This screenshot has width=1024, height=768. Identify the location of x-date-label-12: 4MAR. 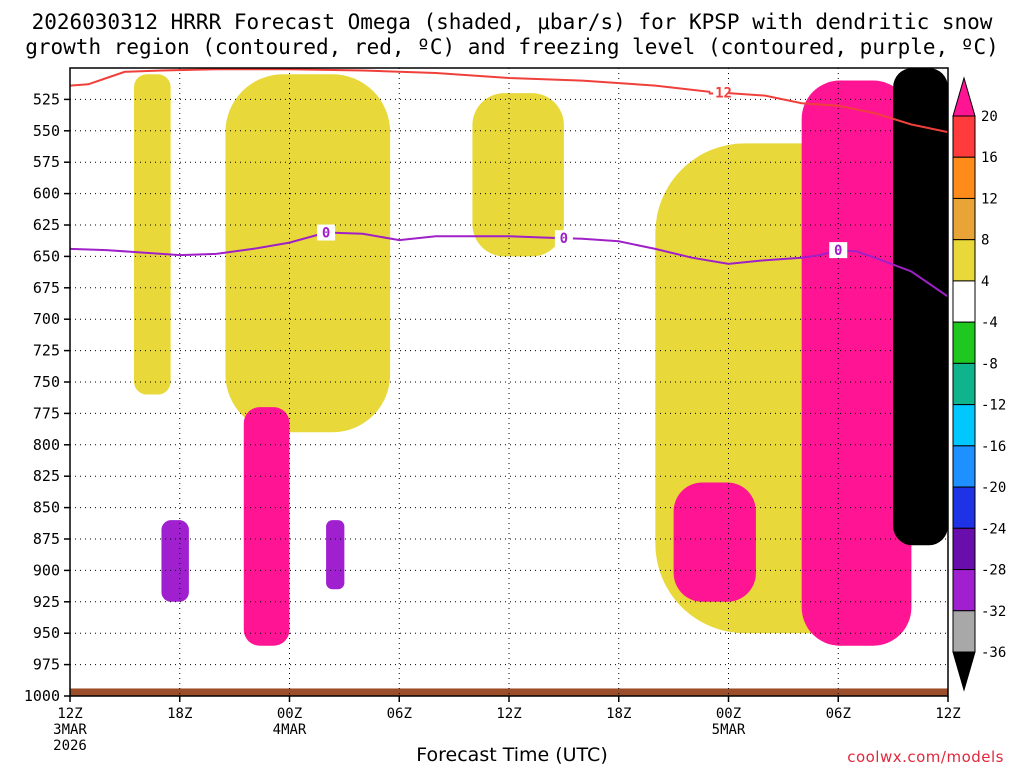
(290, 730).